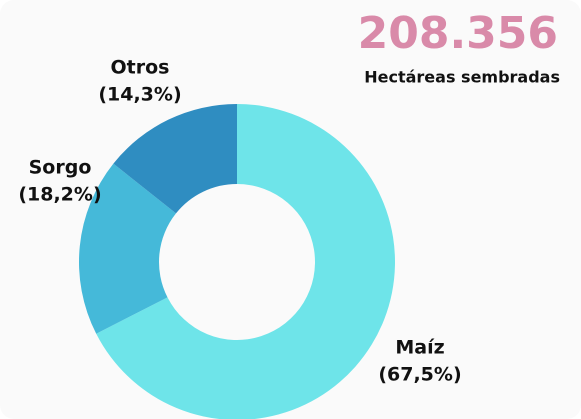 This screenshot has width=581, height=419. Describe the element at coordinates (462, 77) in the screenshot. I see `subtitle: Hectáreas sembradas` at that location.